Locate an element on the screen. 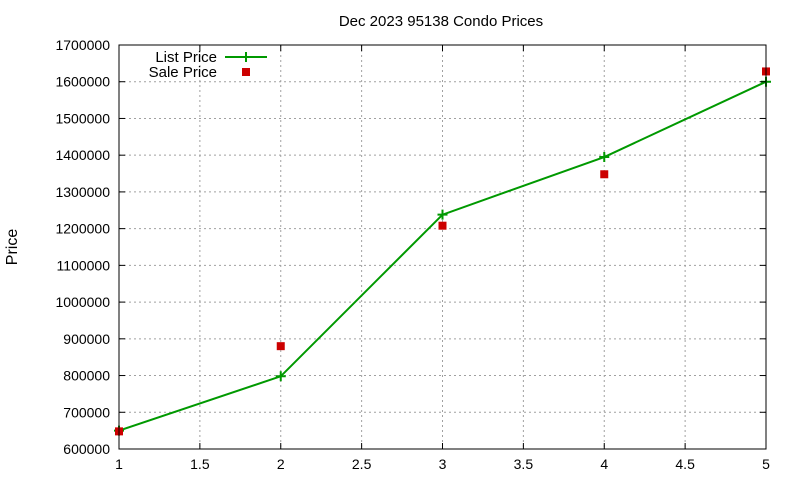 This screenshot has width=800, height=480. y-tick-label: 700000 is located at coordinates (86, 412).